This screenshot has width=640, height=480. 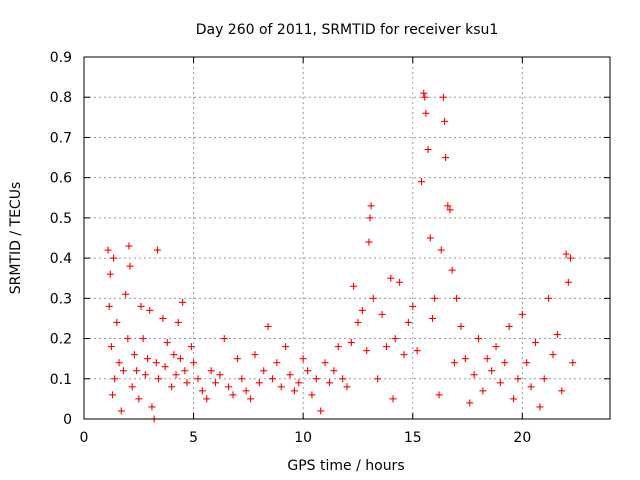 I want to click on x-tick-label-5: 5, so click(x=193, y=438).